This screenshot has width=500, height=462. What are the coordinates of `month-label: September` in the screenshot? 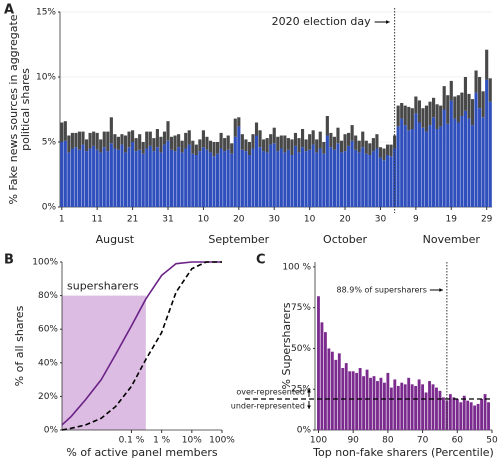 It's located at (238, 239).